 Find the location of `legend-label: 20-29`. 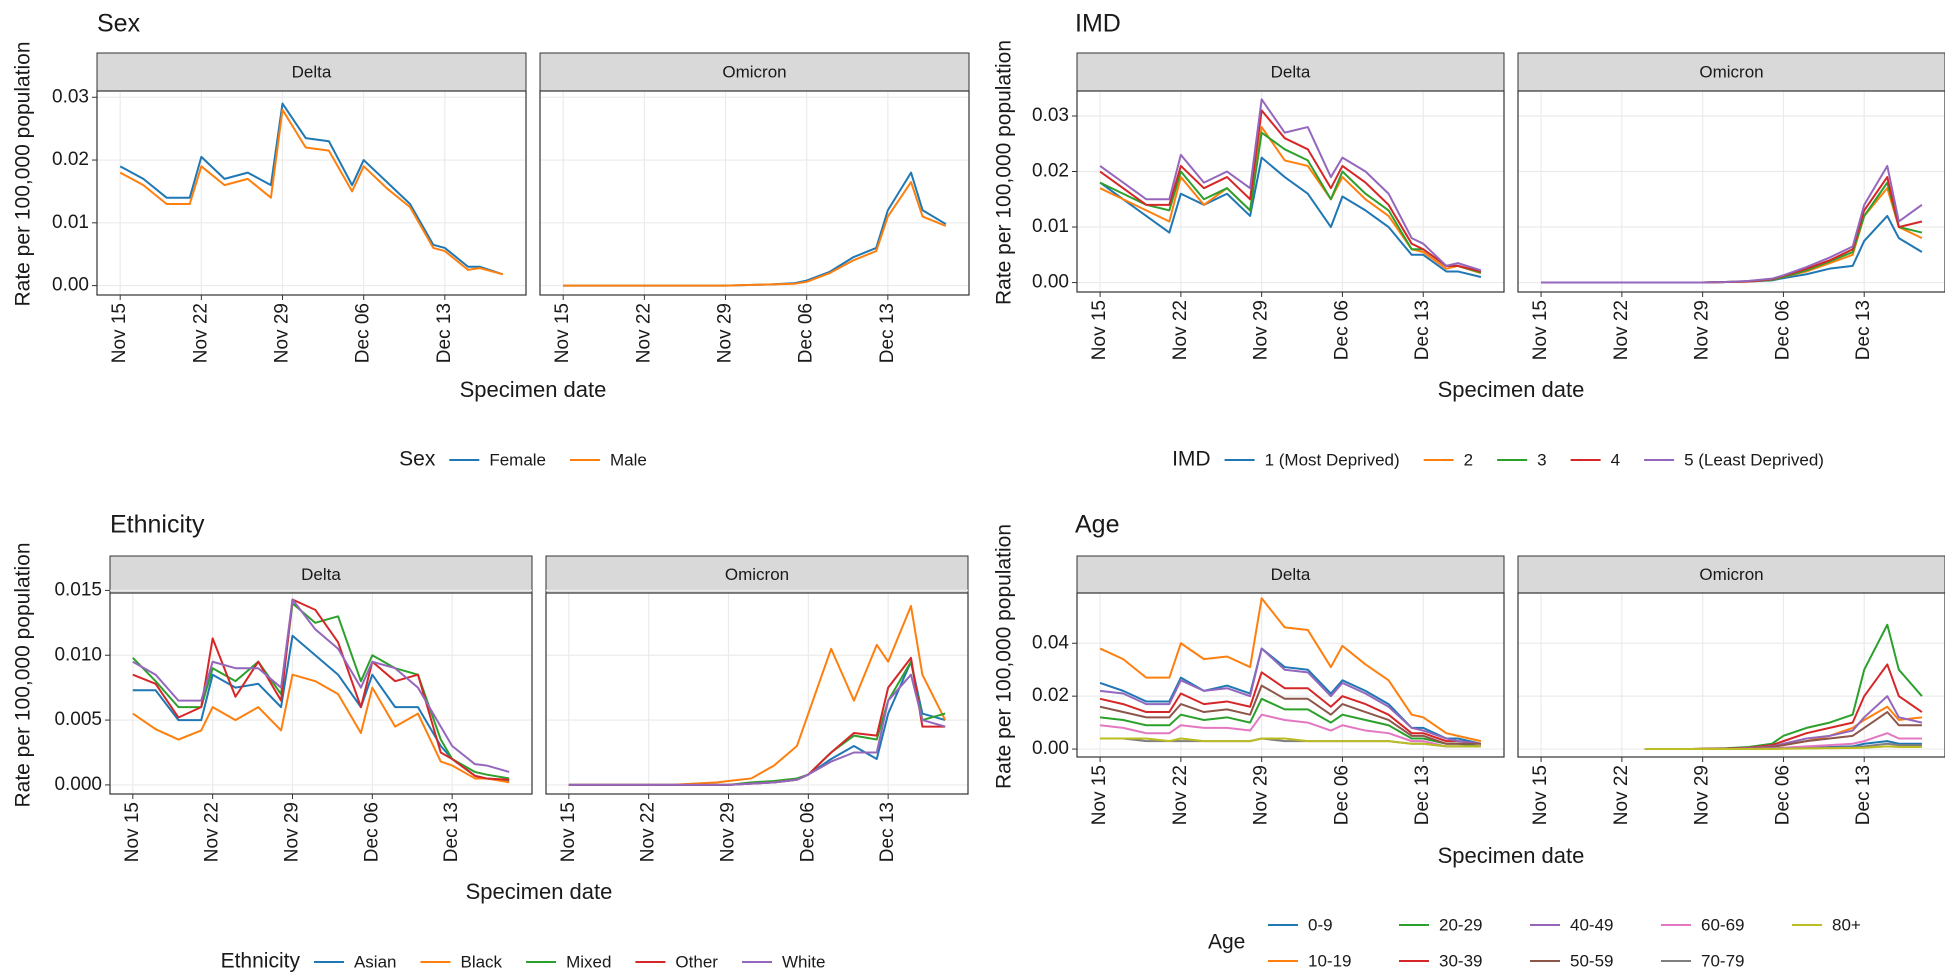

legend-label: 20-29 is located at coordinates (1460, 924).